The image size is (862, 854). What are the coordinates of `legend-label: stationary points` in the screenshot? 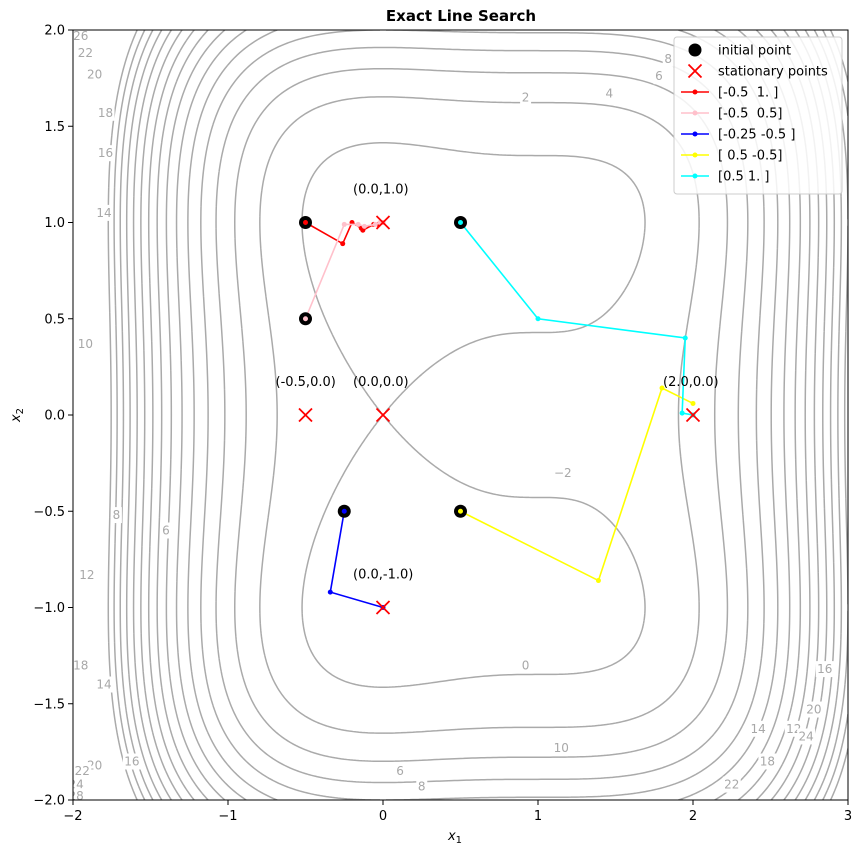 It's located at (773, 72).